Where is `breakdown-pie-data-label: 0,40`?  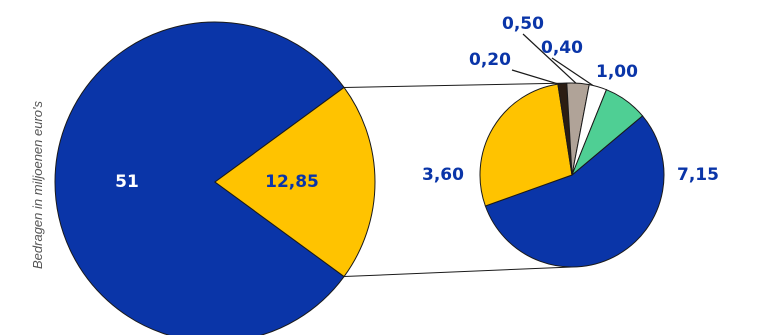
breakdown-pie-data-label: 0,40 is located at coordinates (562, 48).